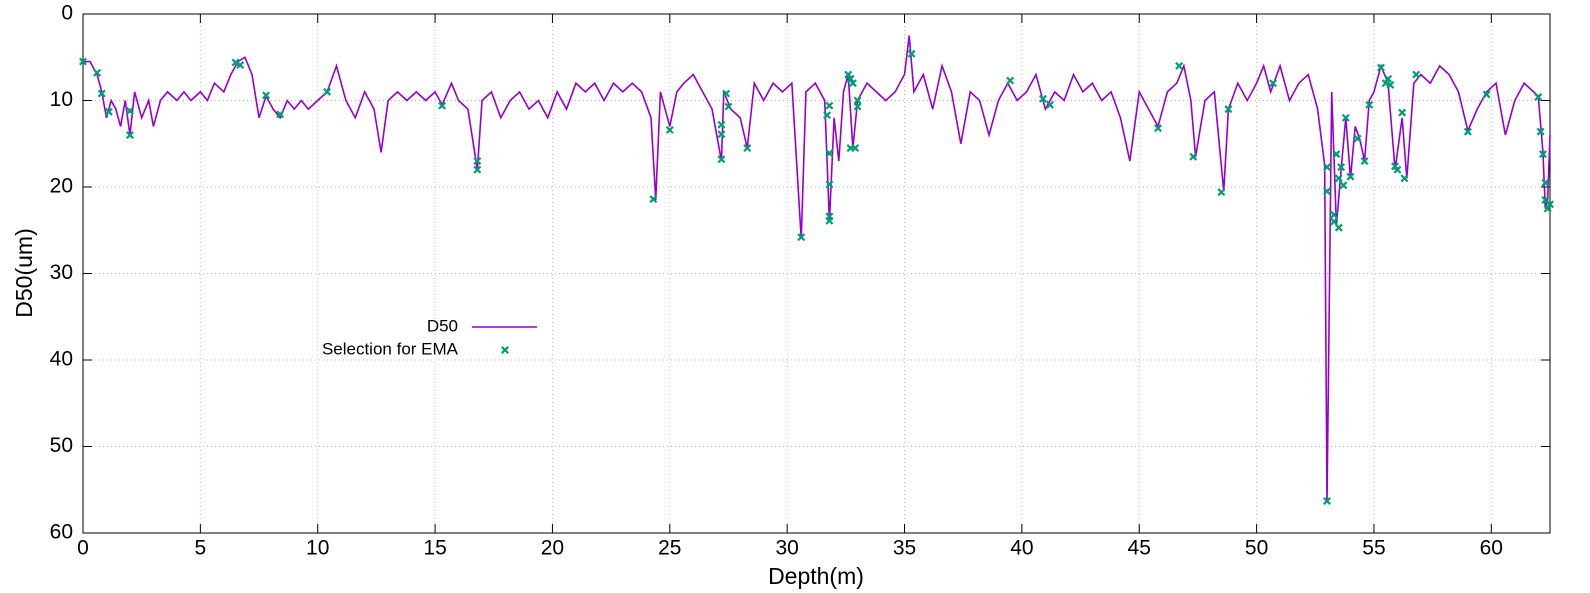 The width and height of the screenshot is (1590, 593). Describe the element at coordinates (816, 576) in the screenshot. I see `x-axis-title: Depth(m)` at that location.